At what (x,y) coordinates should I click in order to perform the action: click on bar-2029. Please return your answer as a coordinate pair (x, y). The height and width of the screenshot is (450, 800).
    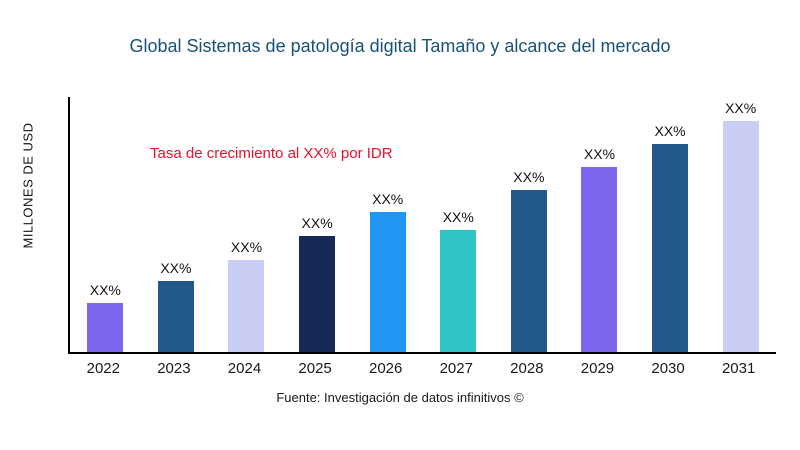
    Looking at the image, I should click on (599, 259).